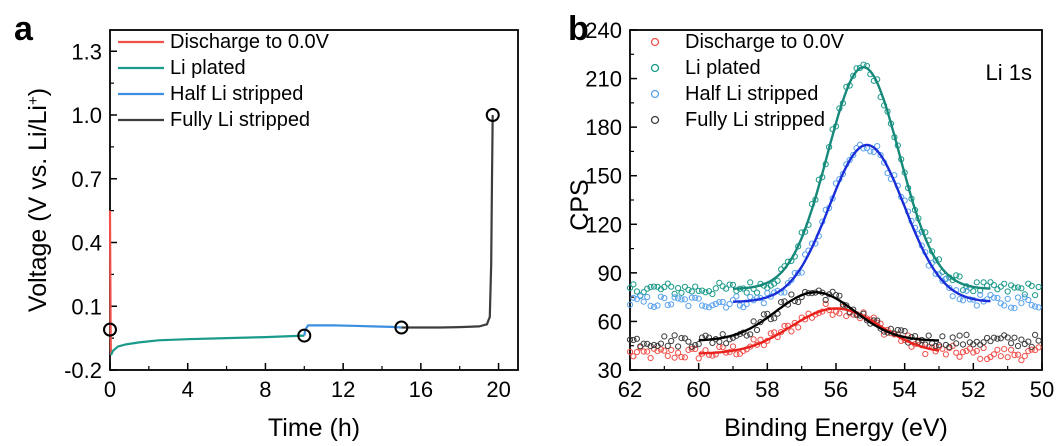 The height and width of the screenshot is (446, 1064). Describe the element at coordinates (603, 224) in the screenshot. I see `panel-b-y-tick-label: 120` at that location.